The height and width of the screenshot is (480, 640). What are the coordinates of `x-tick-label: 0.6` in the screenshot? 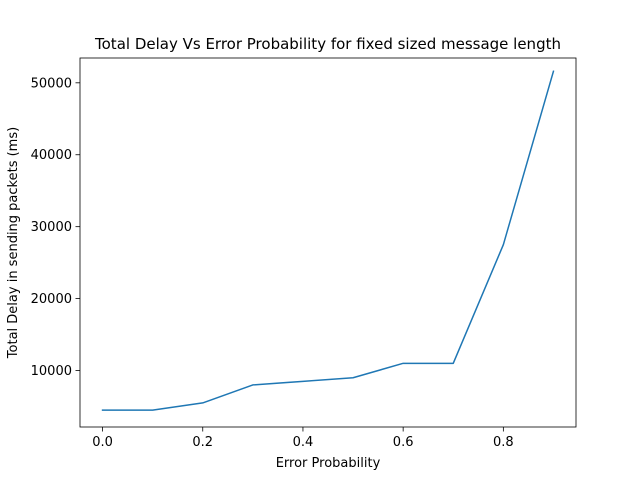 It's located at (403, 442).